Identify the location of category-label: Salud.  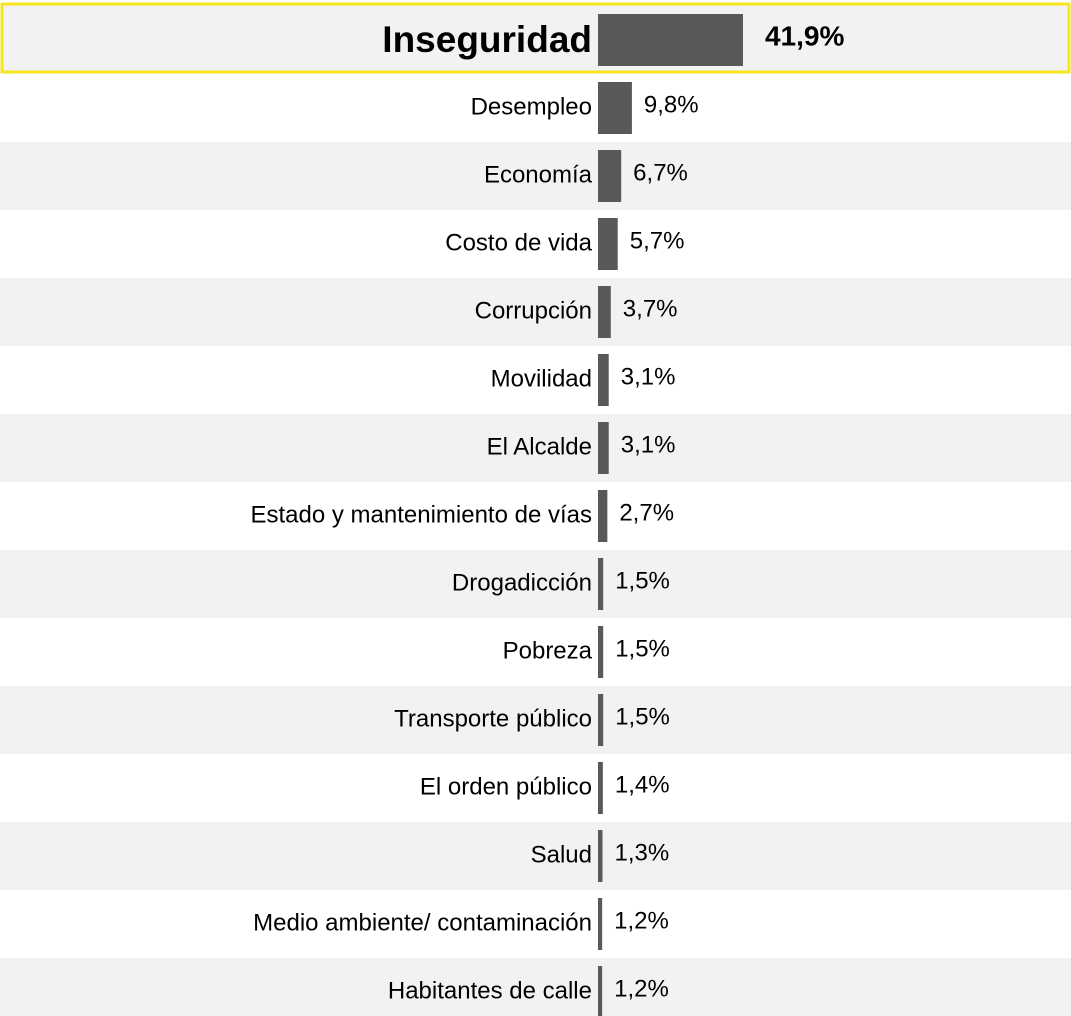
(561, 854).